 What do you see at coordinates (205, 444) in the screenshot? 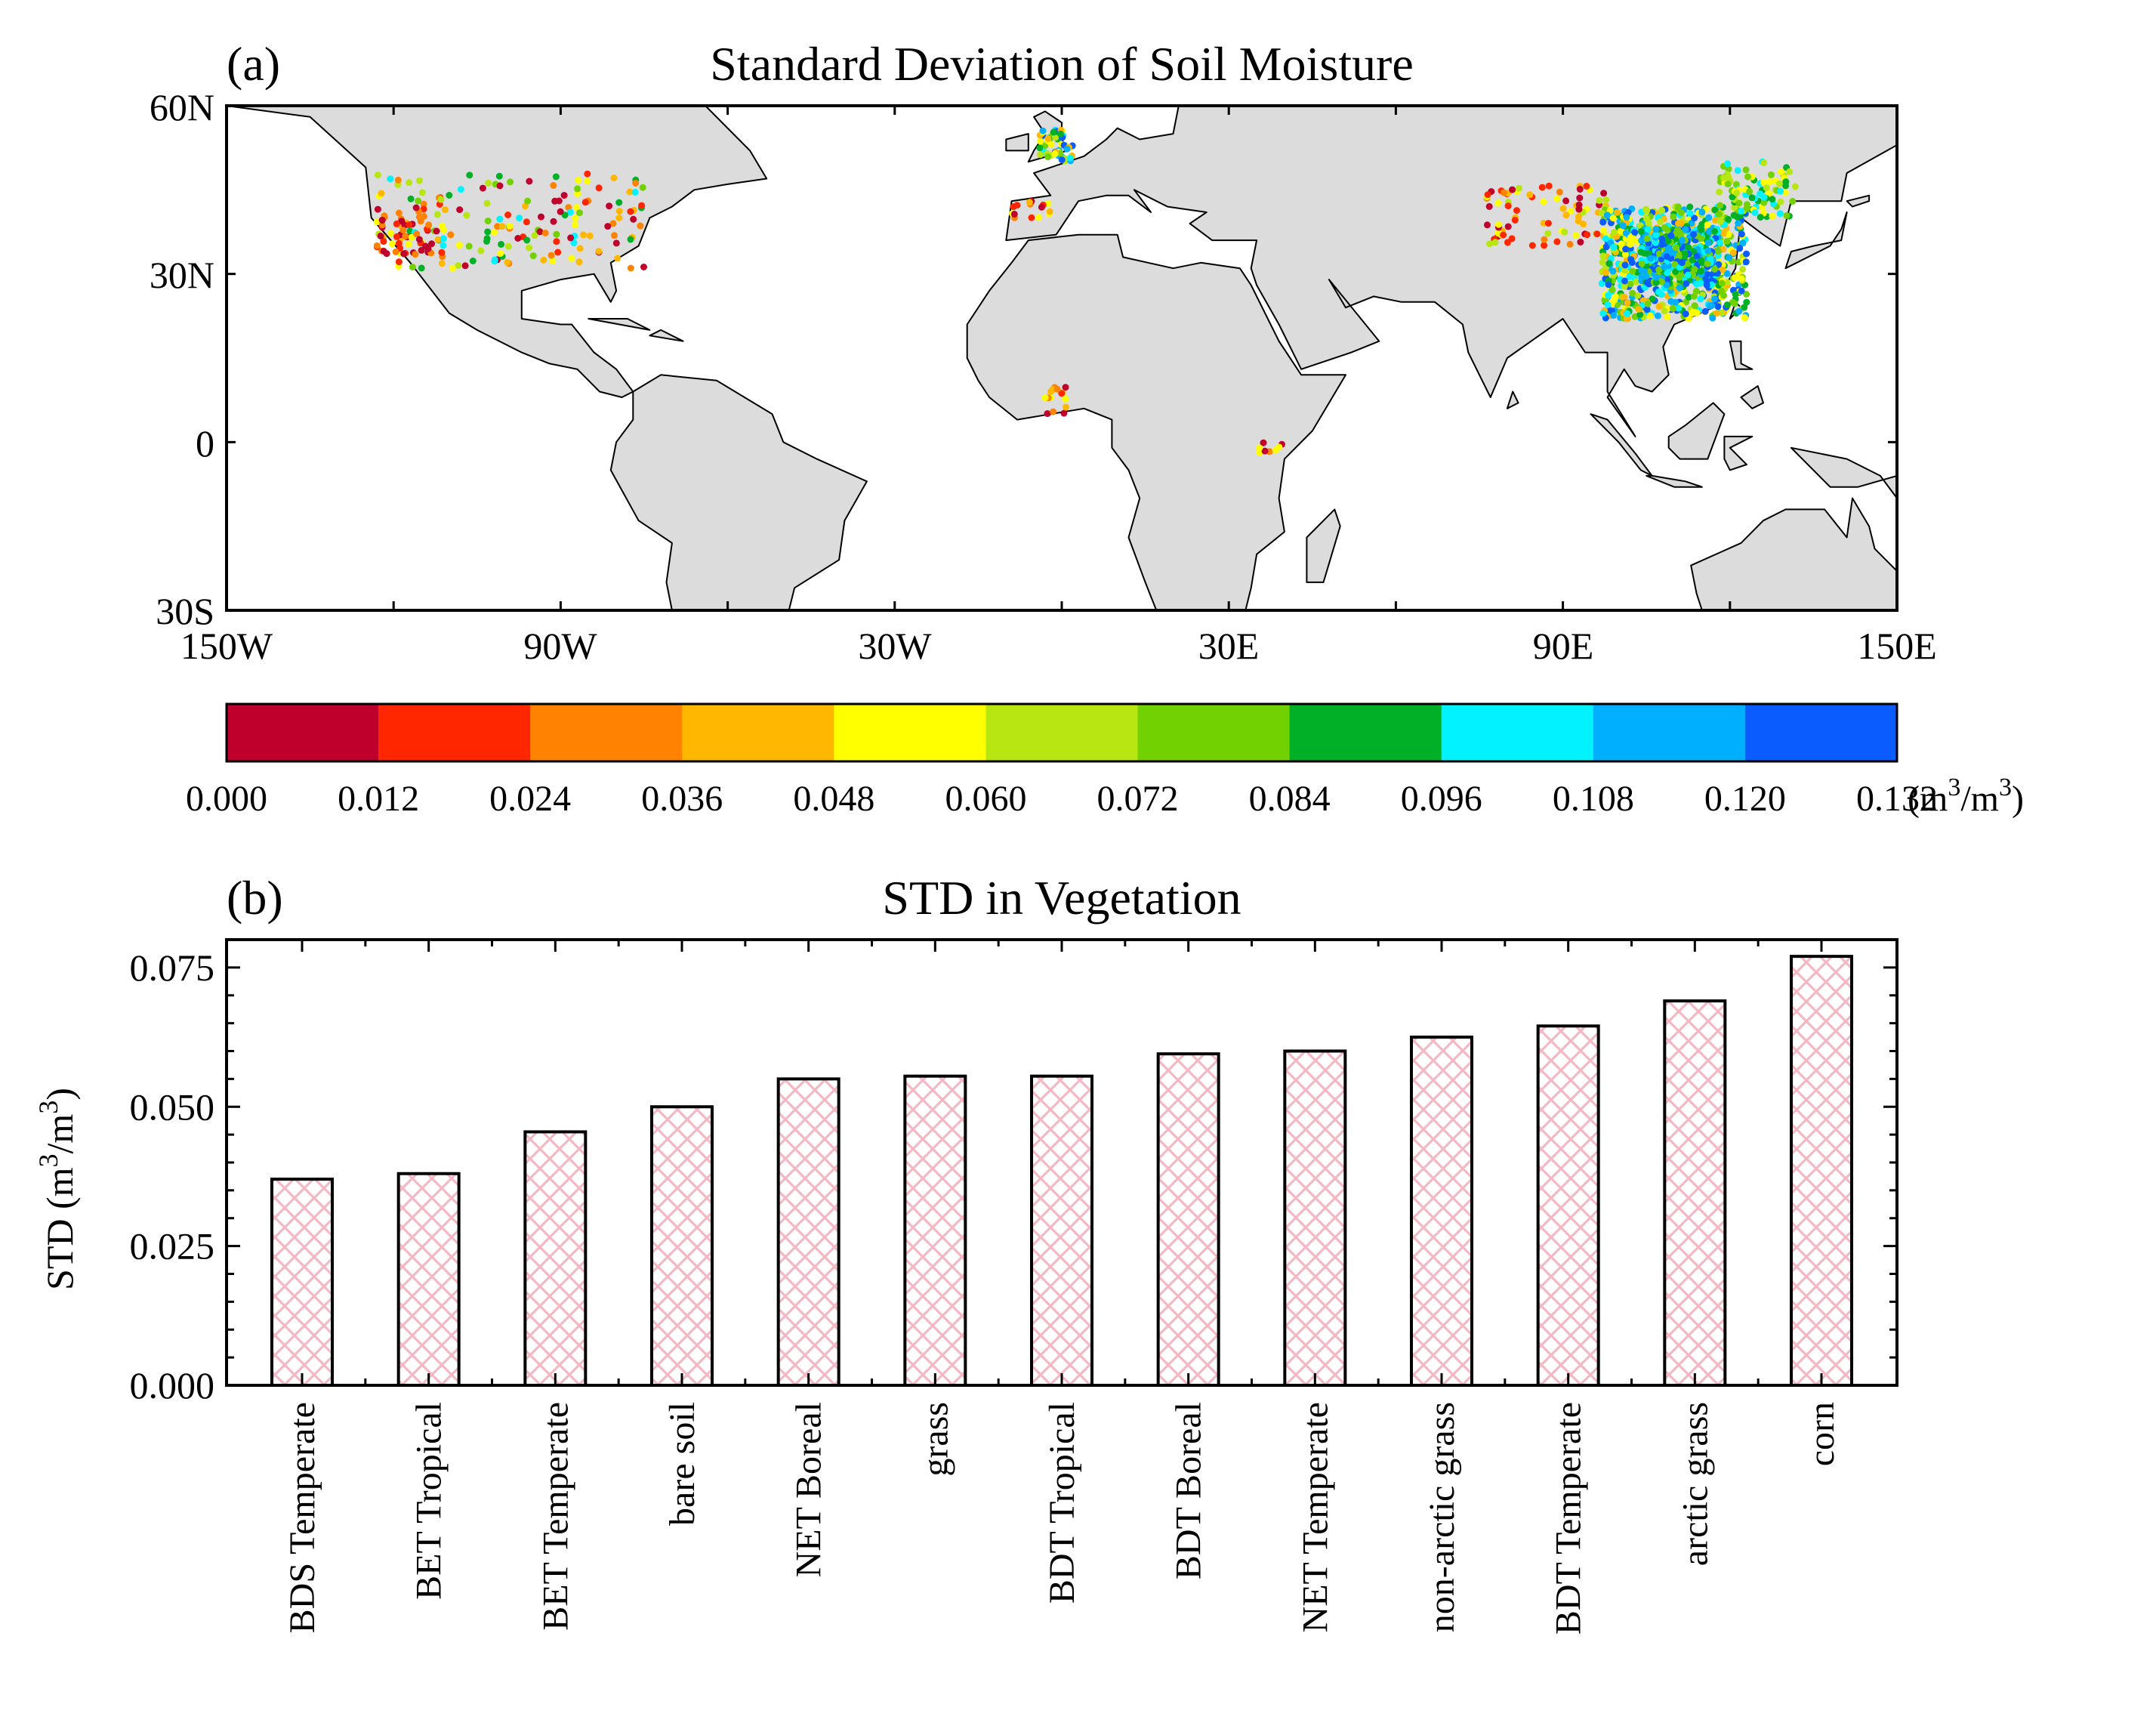
I see `lat-tick-label: 0` at bounding box center [205, 444].